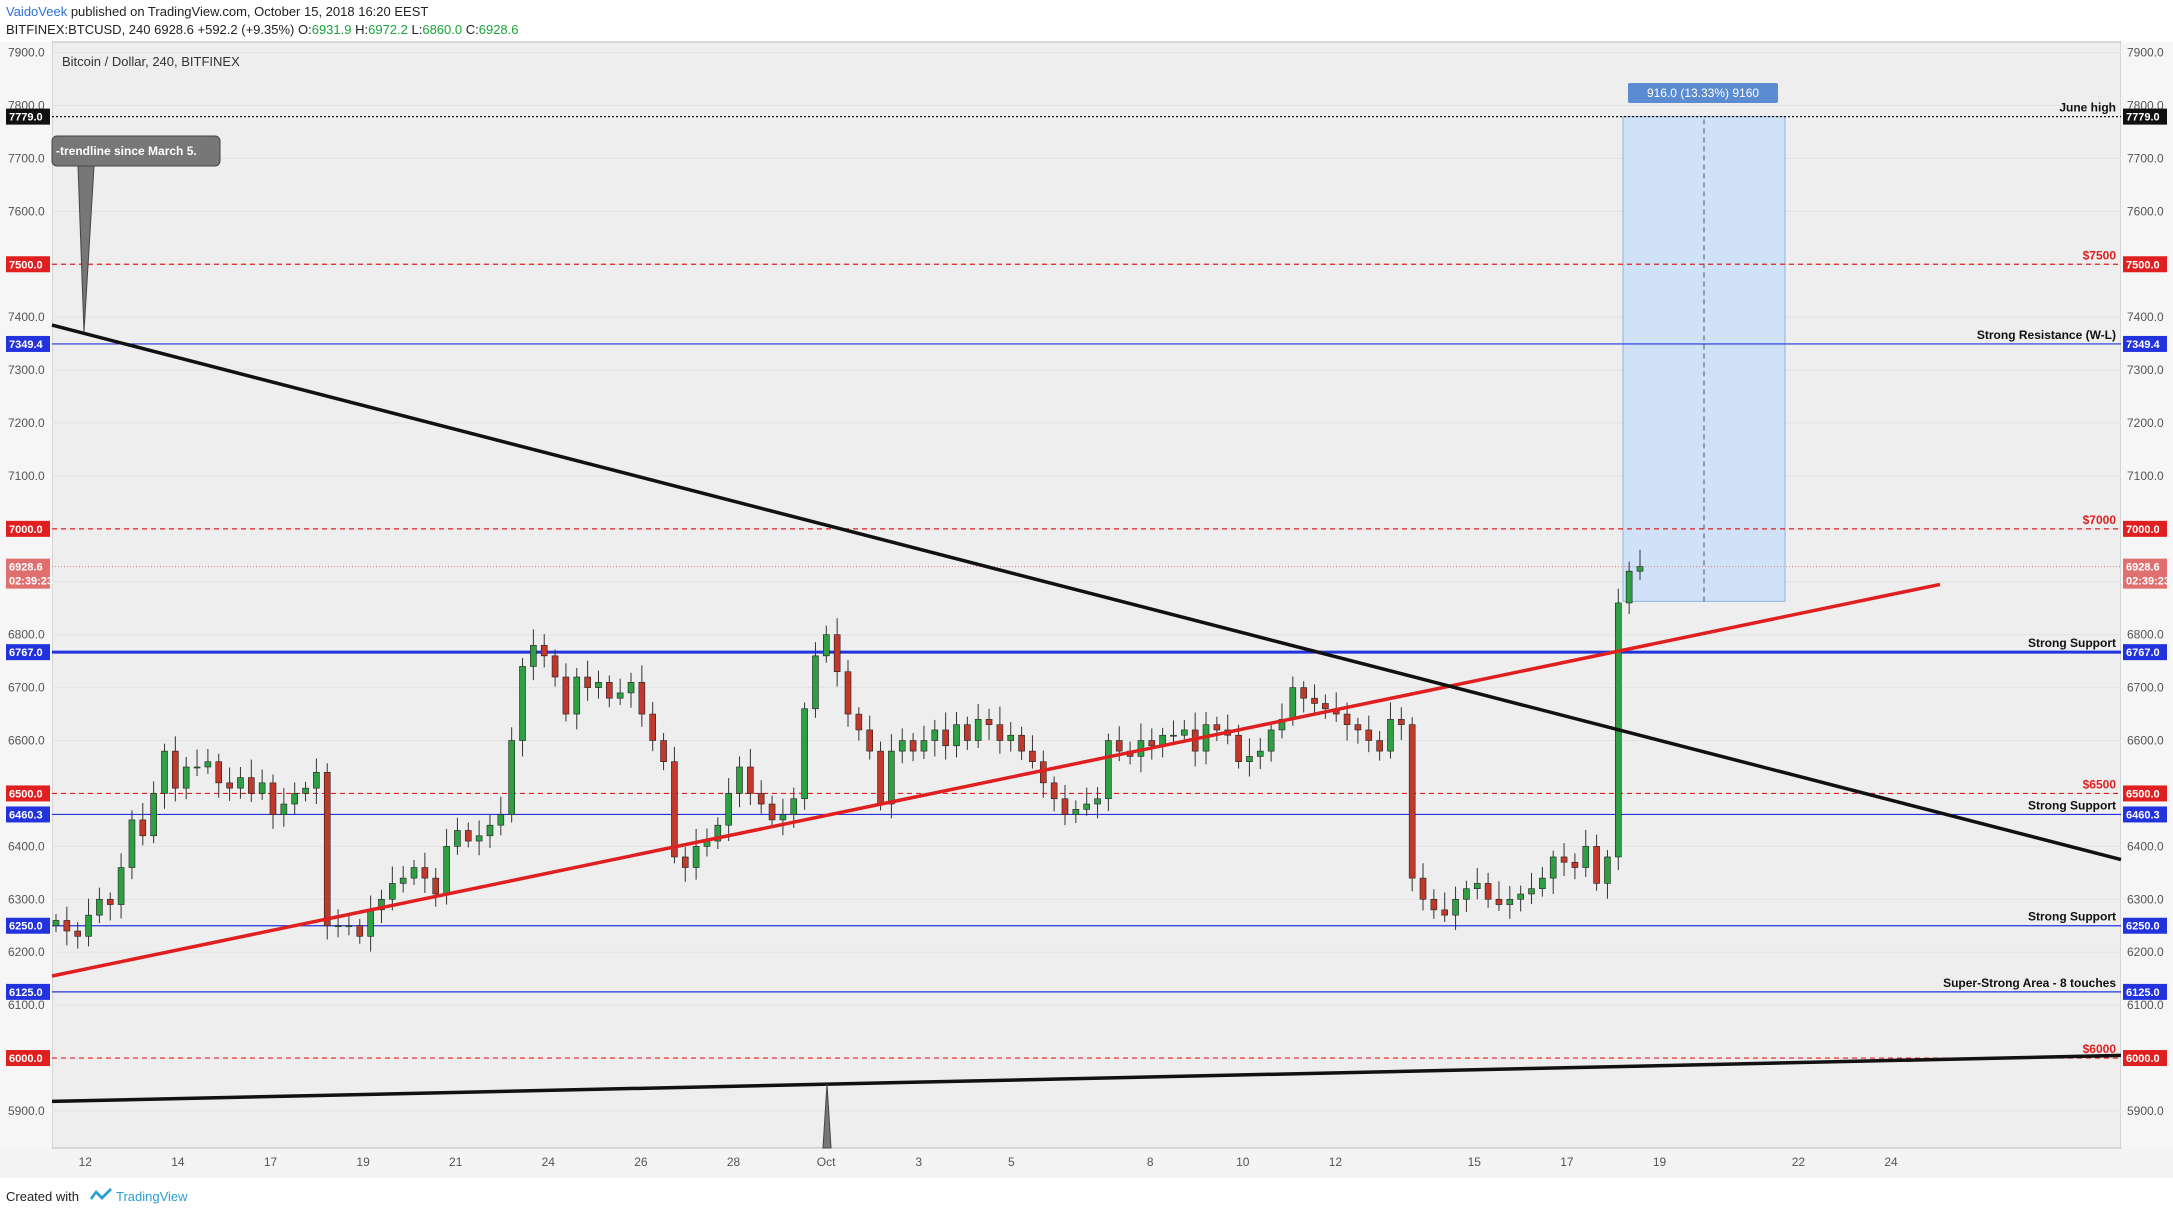  Describe the element at coordinates (26, 1059) in the screenshot. I see `price-label-left: 6000.0` at that location.